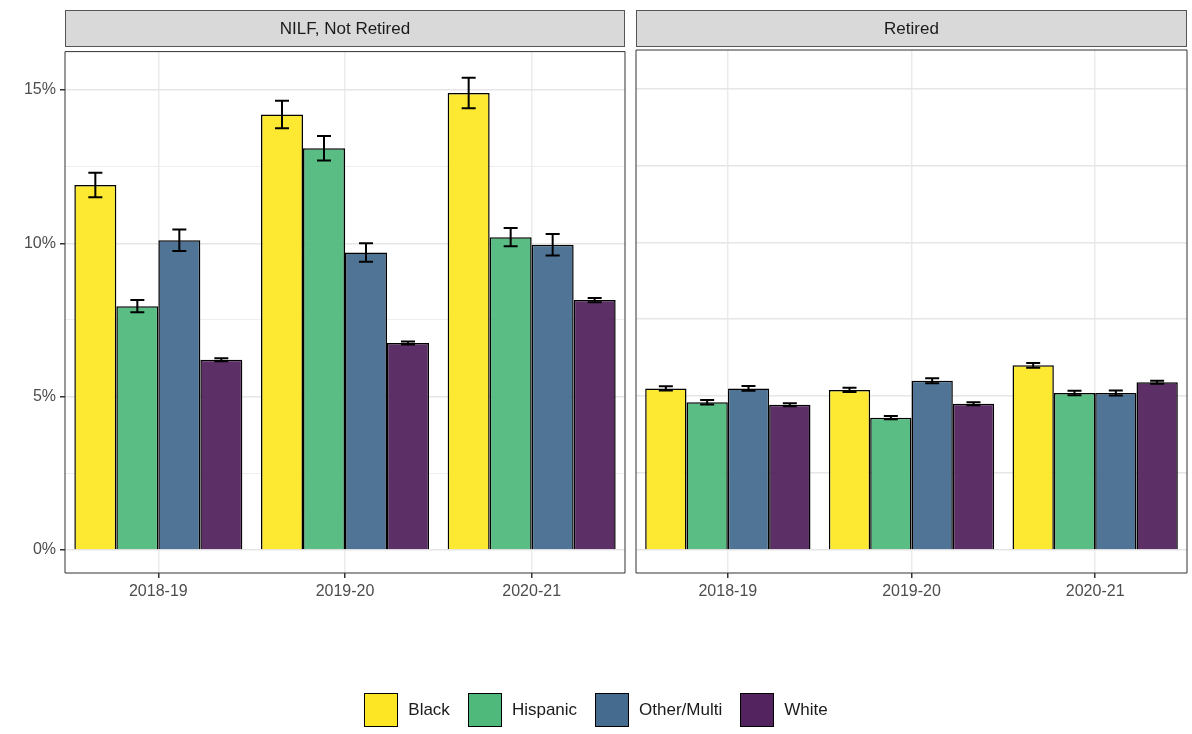  I want to click on legend-label: Other/Multi, so click(681, 710).